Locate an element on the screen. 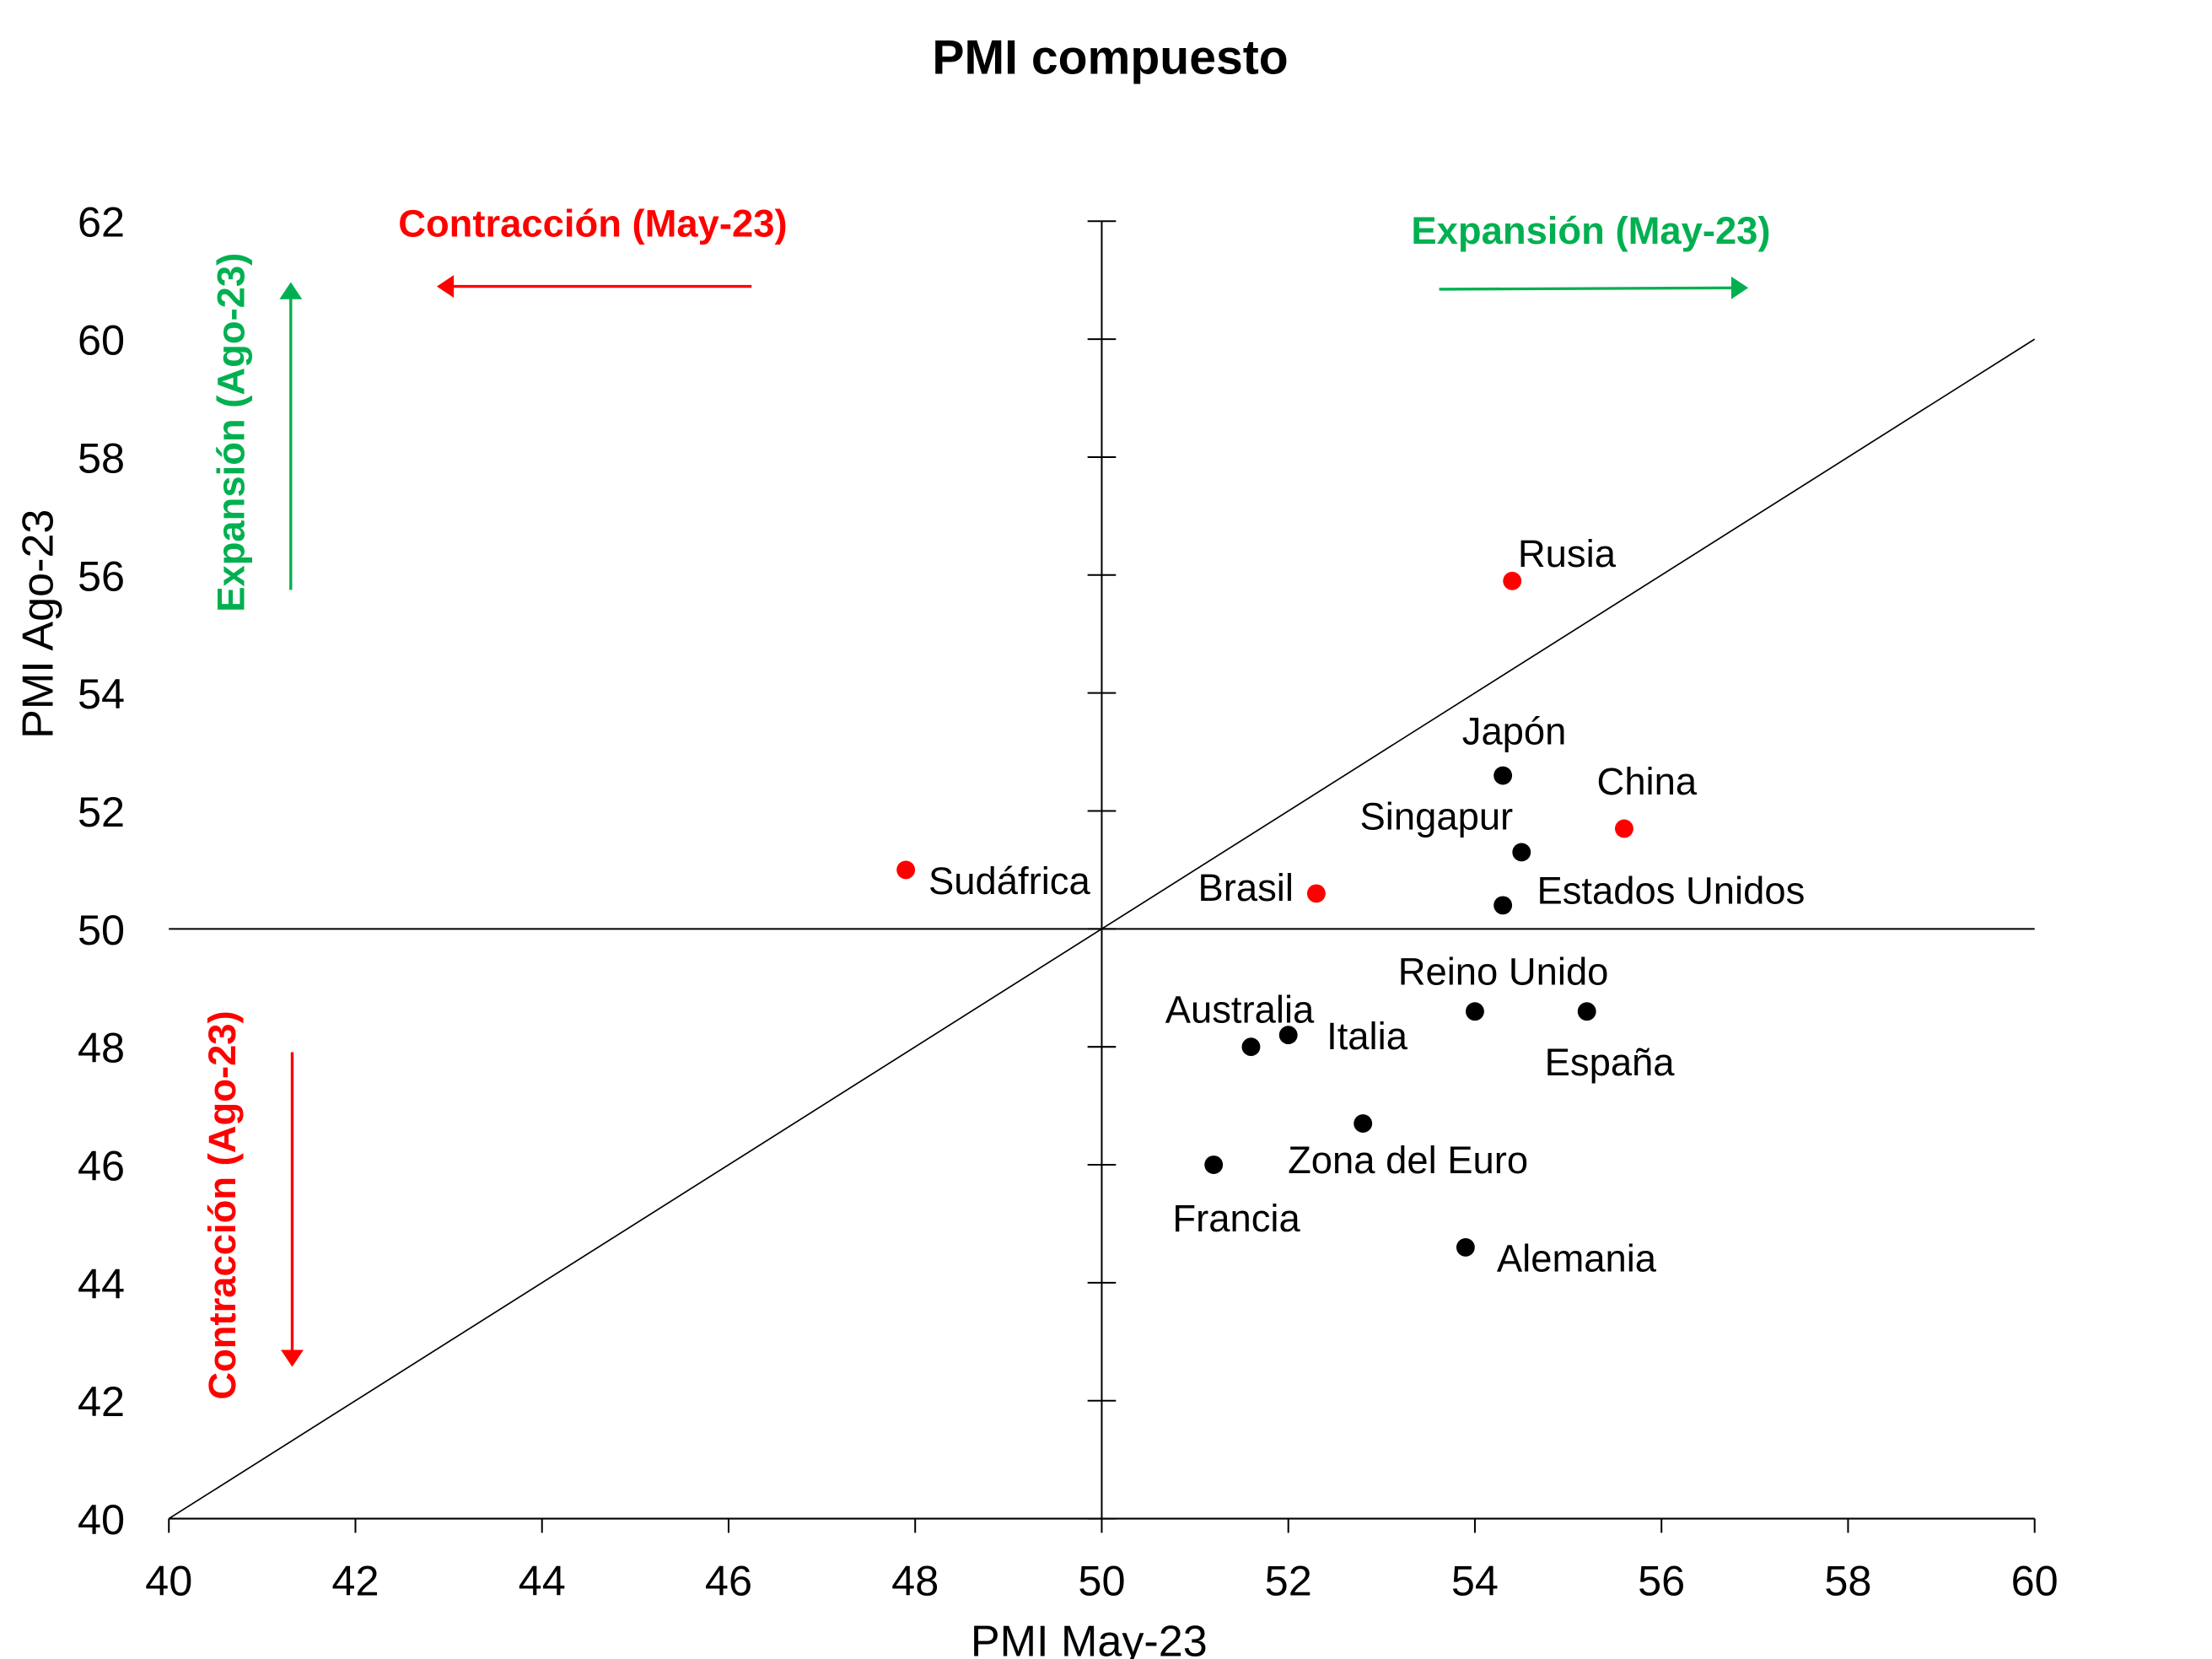  data-label: Japón is located at coordinates (1514, 731).